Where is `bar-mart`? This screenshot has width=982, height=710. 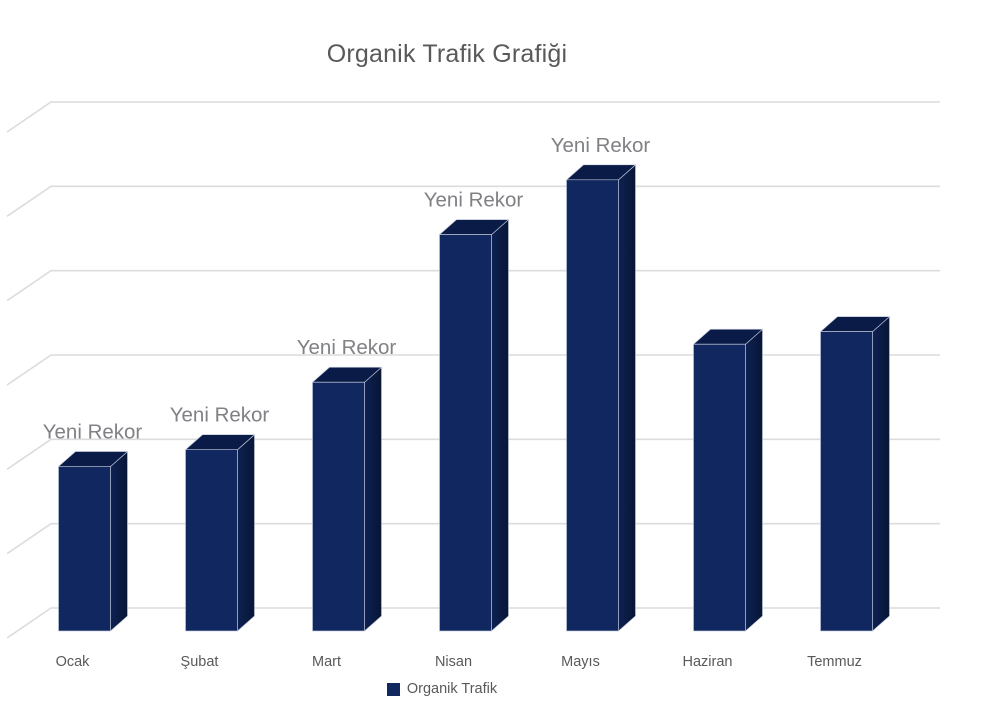 bar-mart is located at coordinates (347, 499).